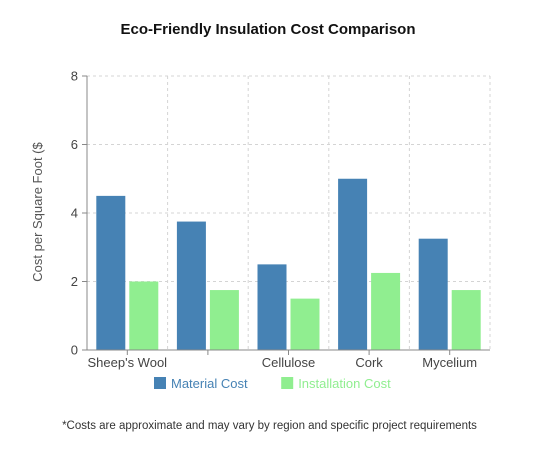 Image resolution: width=539 pixels, height=456 pixels. Describe the element at coordinates (37, 212) in the screenshot. I see `y-axis-label: Cost per Square Foot ($` at that location.